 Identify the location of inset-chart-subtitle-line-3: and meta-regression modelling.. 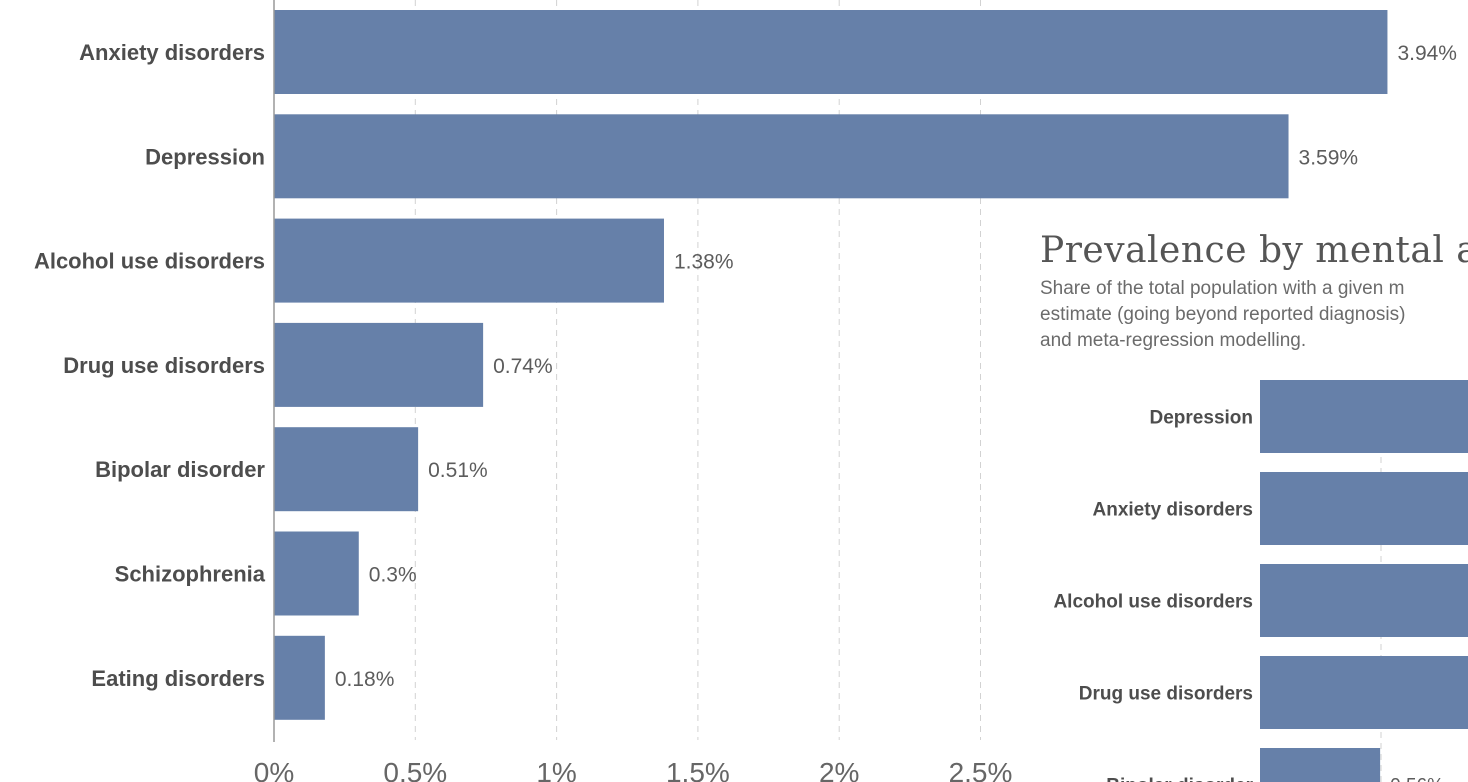
(1173, 340).